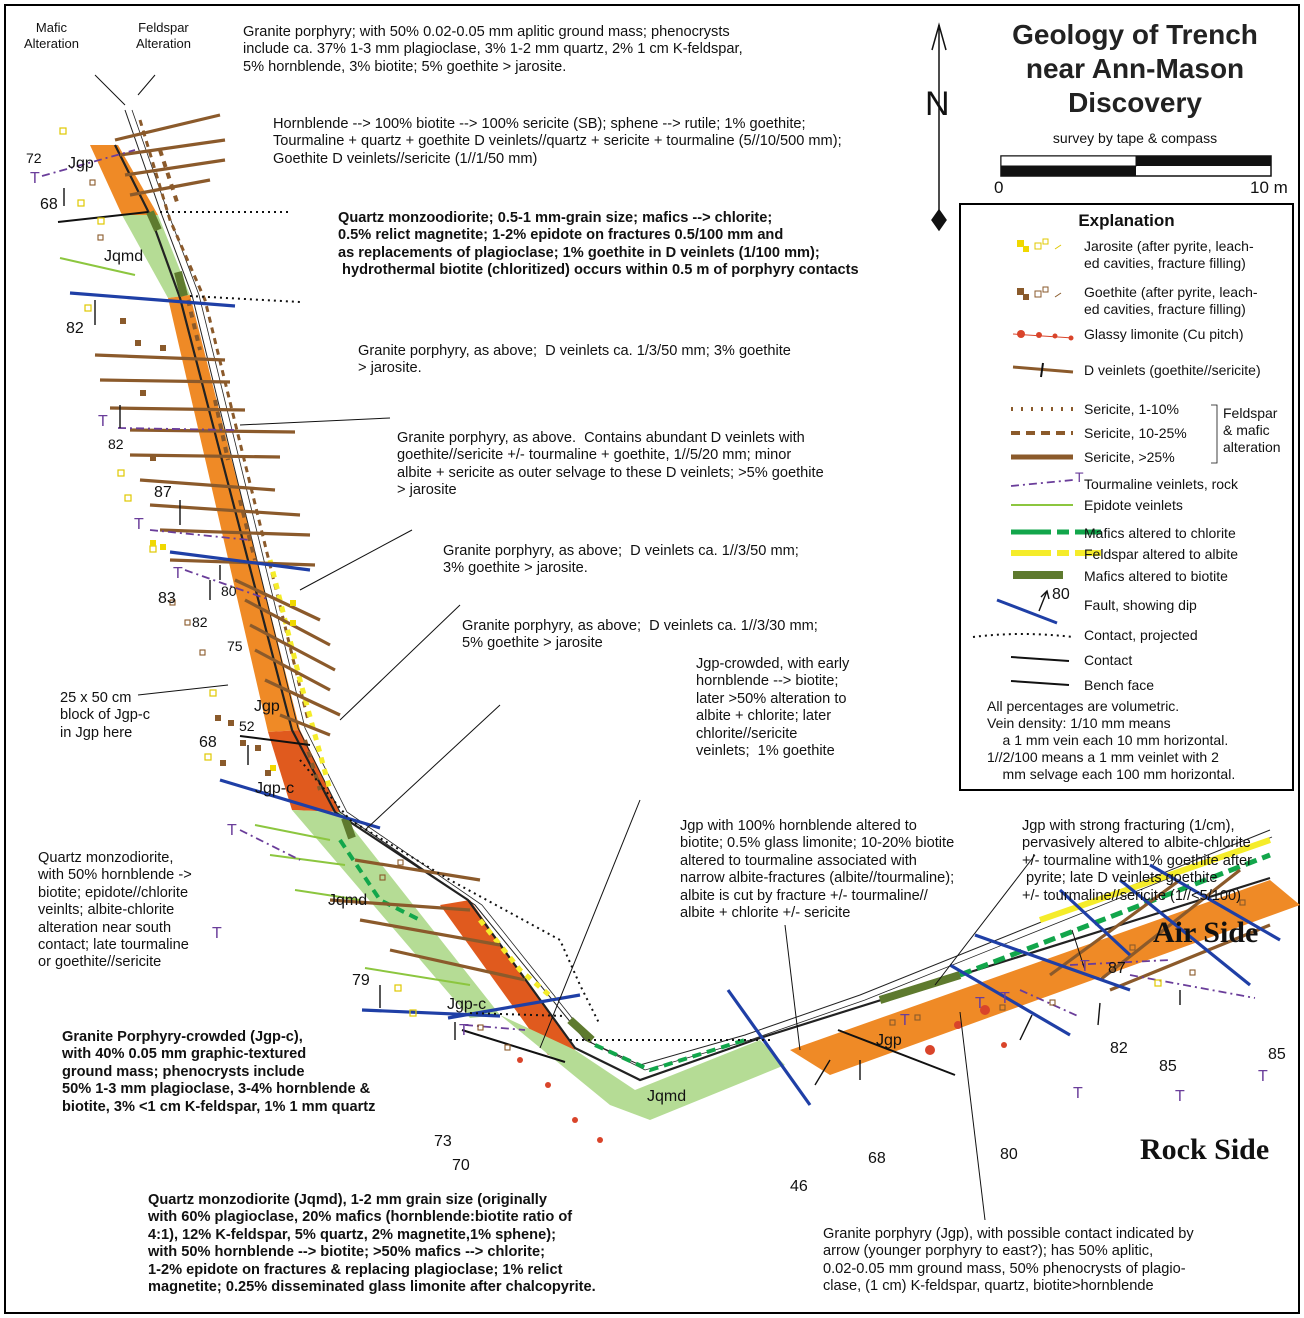  I want to click on legend-epidote: Epidote veinlets, so click(1133, 505).